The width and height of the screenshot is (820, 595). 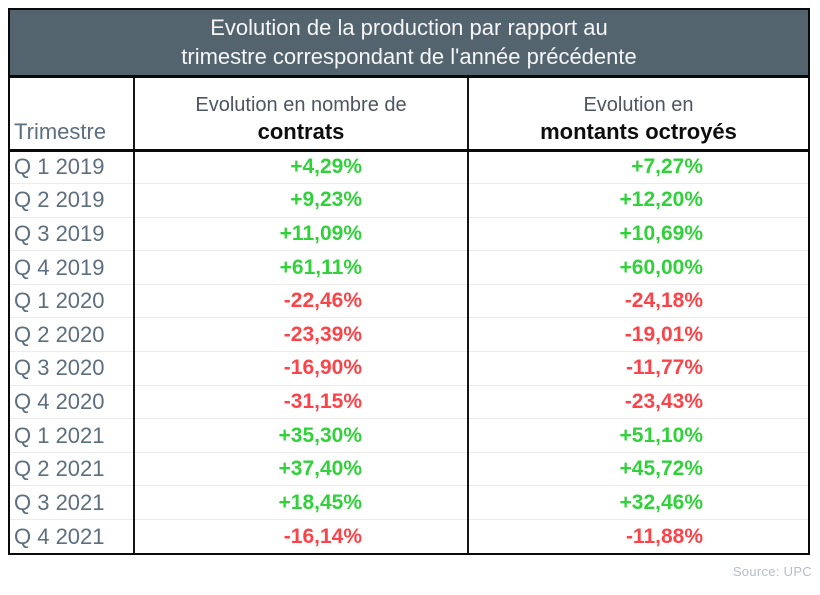 I want to click on trimestre-cell: Q 3 2019, so click(x=72, y=233).